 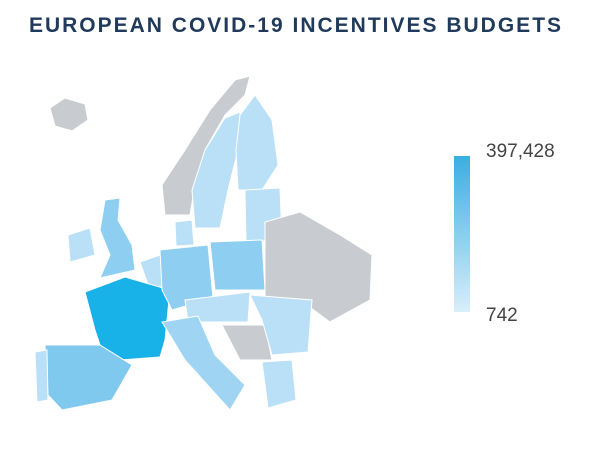 I want to click on portugal, so click(x=41, y=376).